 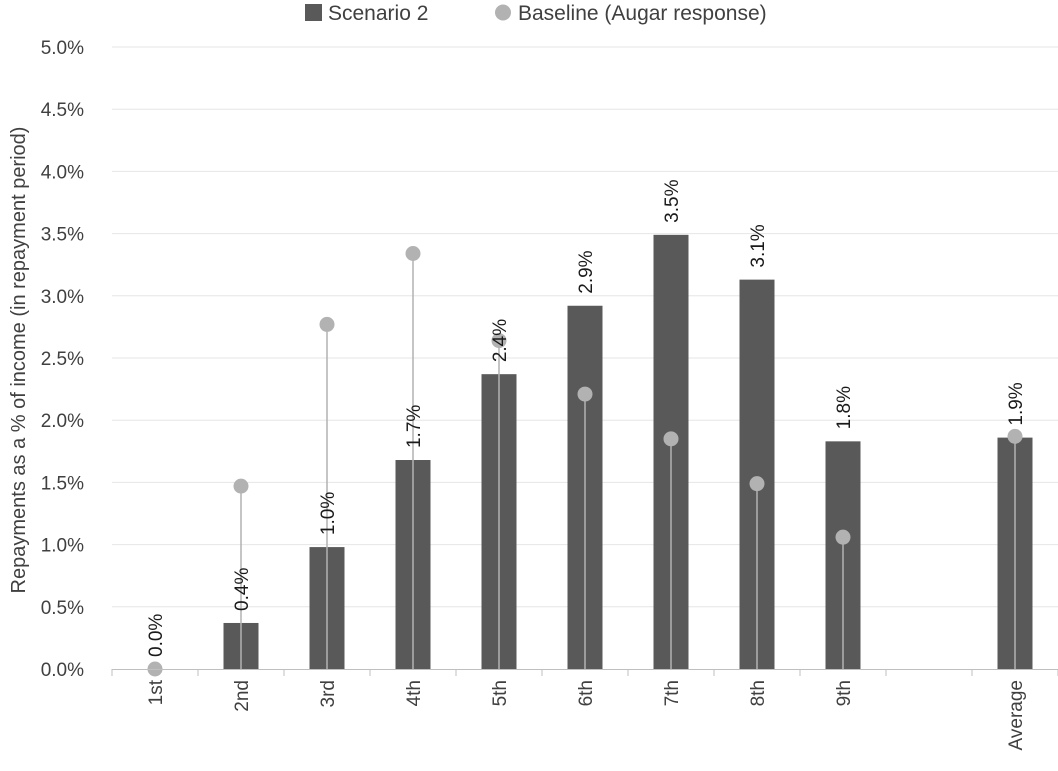 What do you see at coordinates (328, 693) in the screenshot?
I see `x-tick-label: 3rd` at bounding box center [328, 693].